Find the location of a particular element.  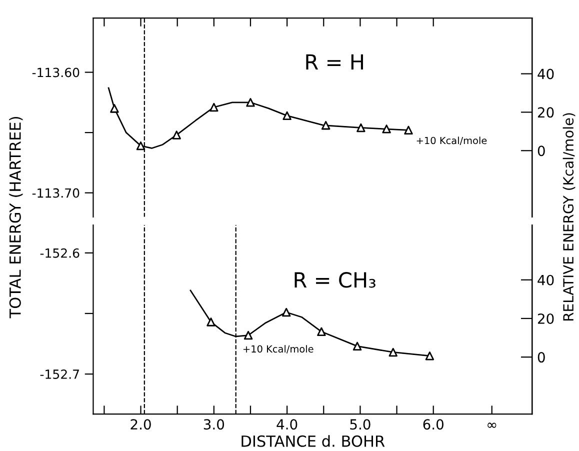

x-tick-label: 6.0 is located at coordinates (433, 424).